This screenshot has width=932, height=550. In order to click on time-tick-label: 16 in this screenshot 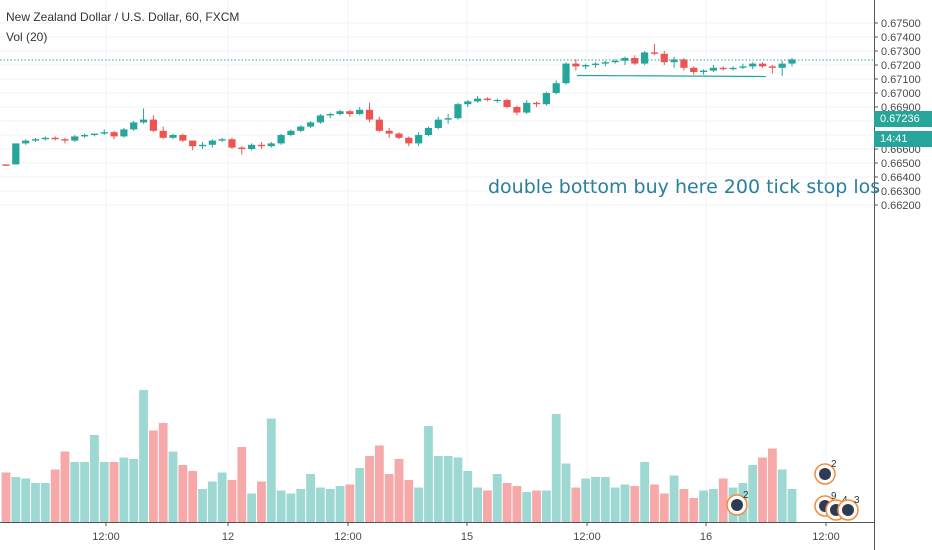, I will do `click(706, 537)`.